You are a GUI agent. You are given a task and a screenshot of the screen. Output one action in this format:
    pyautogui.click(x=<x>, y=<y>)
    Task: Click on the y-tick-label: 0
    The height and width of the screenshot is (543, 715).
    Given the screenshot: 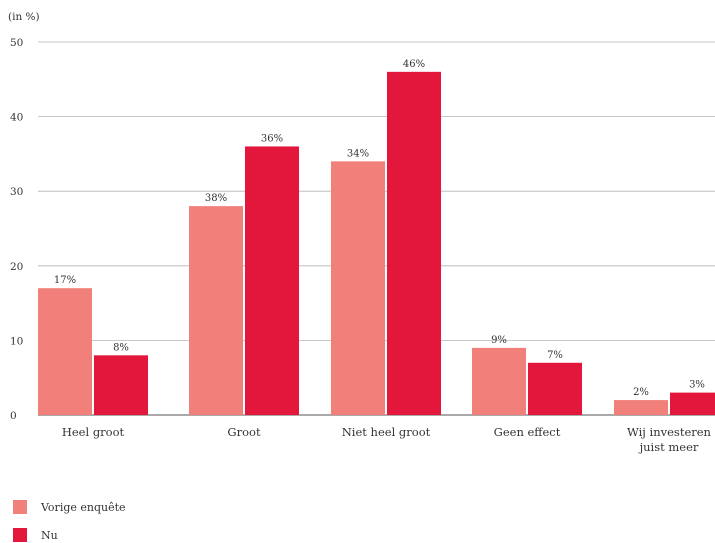 What is the action you would take?
    pyautogui.click(x=13, y=416)
    